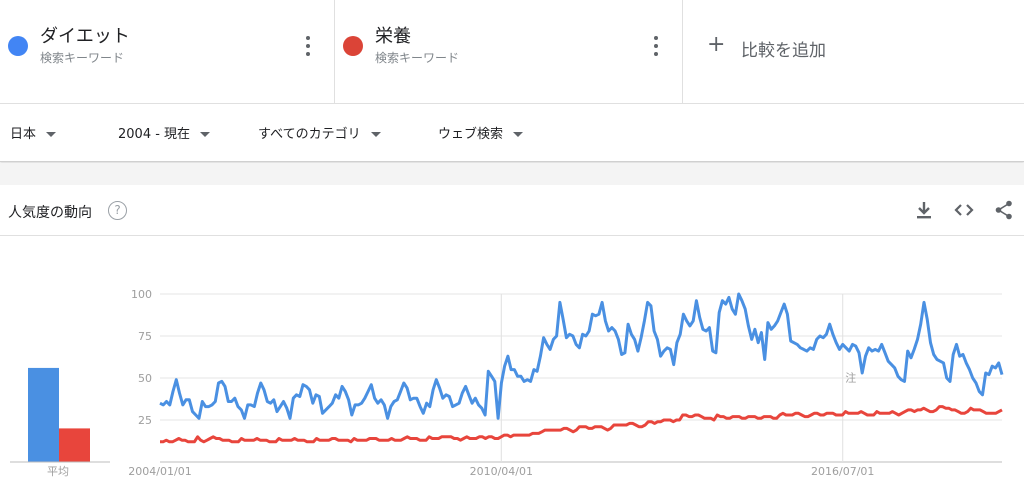 The image size is (1024, 493). Describe the element at coordinates (512, 174) in the screenshot. I see `section-gap` at that location.